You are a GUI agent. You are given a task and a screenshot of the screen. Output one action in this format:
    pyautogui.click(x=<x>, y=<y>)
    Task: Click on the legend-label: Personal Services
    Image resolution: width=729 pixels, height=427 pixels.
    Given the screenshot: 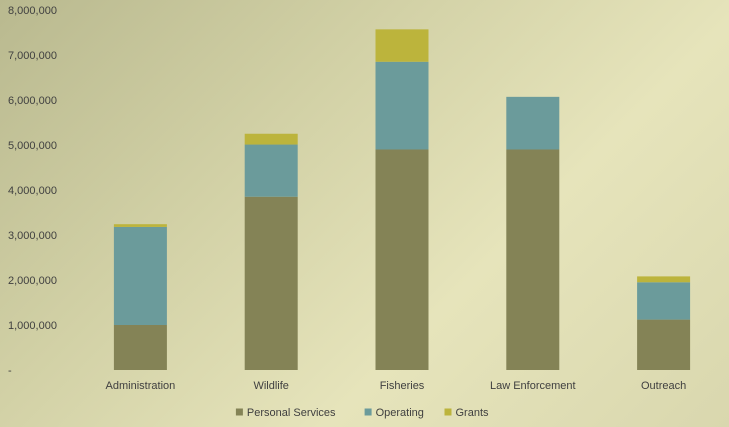 What is the action you would take?
    pyautogui.click(x=291, y=413)
    